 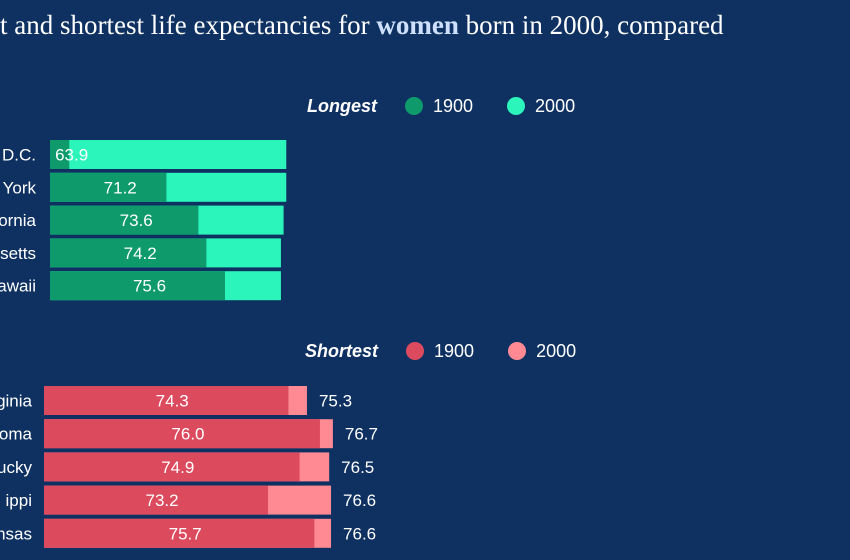 What do you see at coordinates (16, 434) in the screenshot?
I see `category-label-shortest-2: oma` at bounding box center [16, 434].